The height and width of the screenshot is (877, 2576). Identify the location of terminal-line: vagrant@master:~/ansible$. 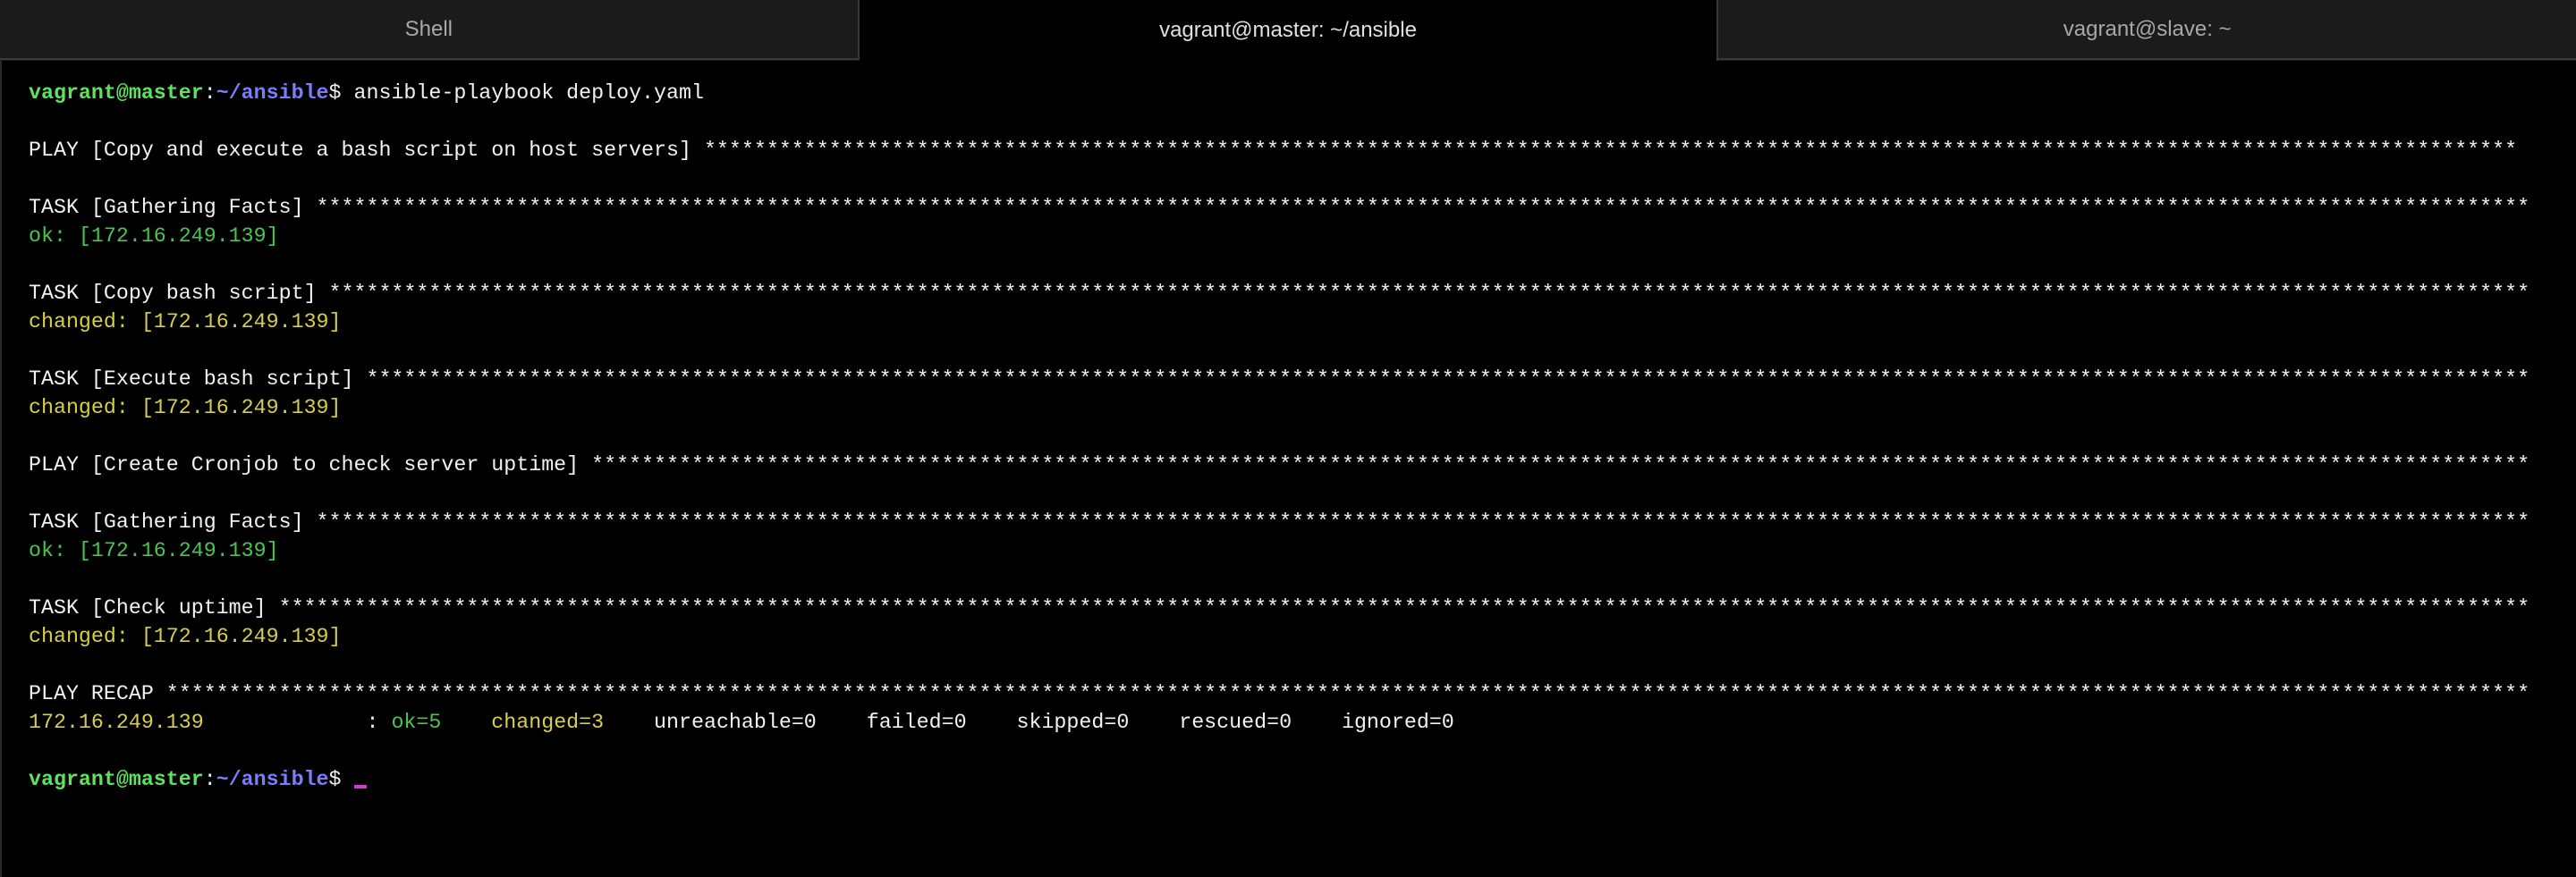
(1281, 779).